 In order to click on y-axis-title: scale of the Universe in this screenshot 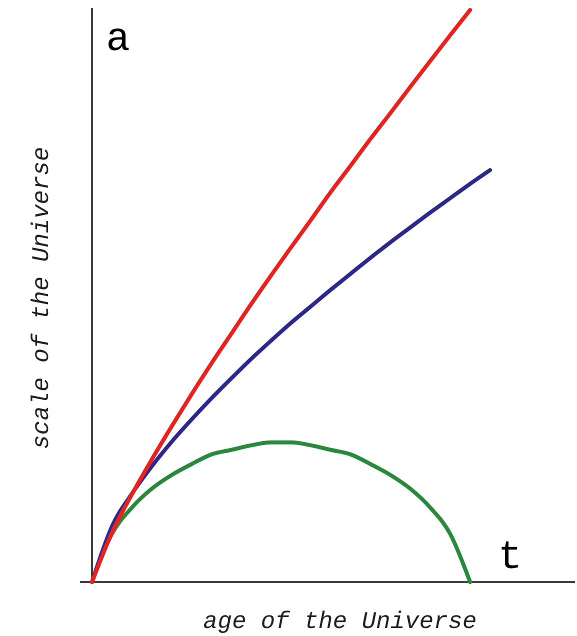, I will do `click(42, 298)`.